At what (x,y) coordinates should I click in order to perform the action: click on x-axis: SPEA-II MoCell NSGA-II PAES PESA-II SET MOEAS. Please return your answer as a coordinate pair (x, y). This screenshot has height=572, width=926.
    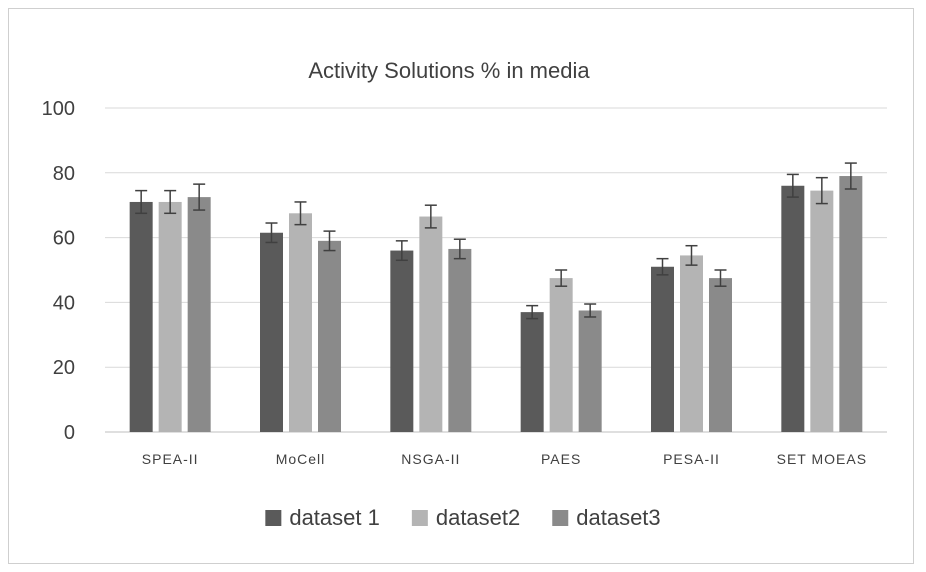
    Looking at the image, I should click on (504, 459).